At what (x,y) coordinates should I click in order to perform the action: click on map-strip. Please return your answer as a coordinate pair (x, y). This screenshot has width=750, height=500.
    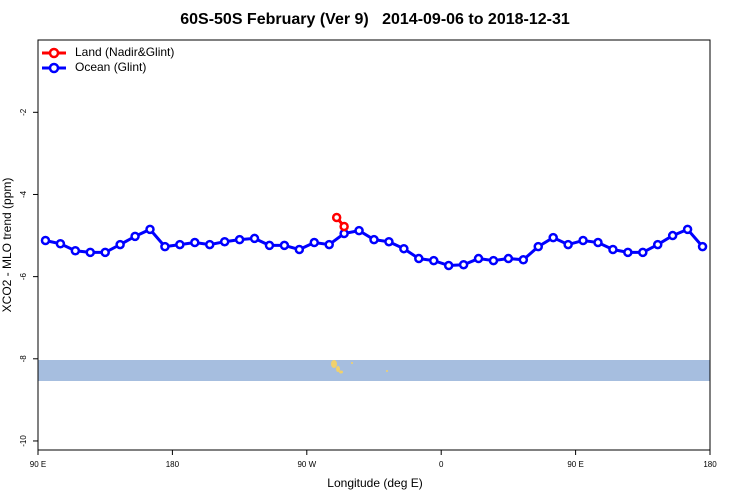
    Looking at the image, I should click on (374, 370).